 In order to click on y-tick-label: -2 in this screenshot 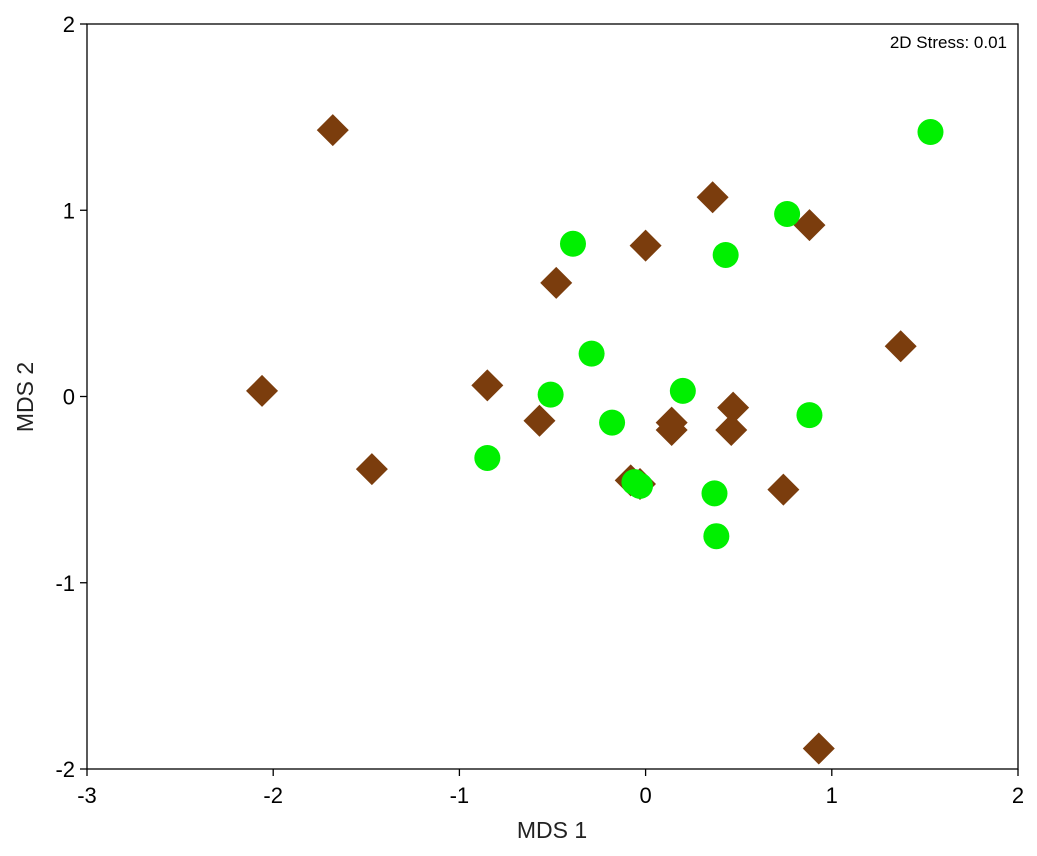, I will do `click(65, 769)`.